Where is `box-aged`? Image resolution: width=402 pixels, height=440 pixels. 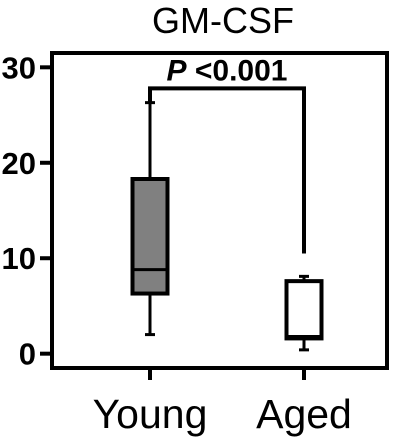
box-aged is located at coordinates (304, 313).